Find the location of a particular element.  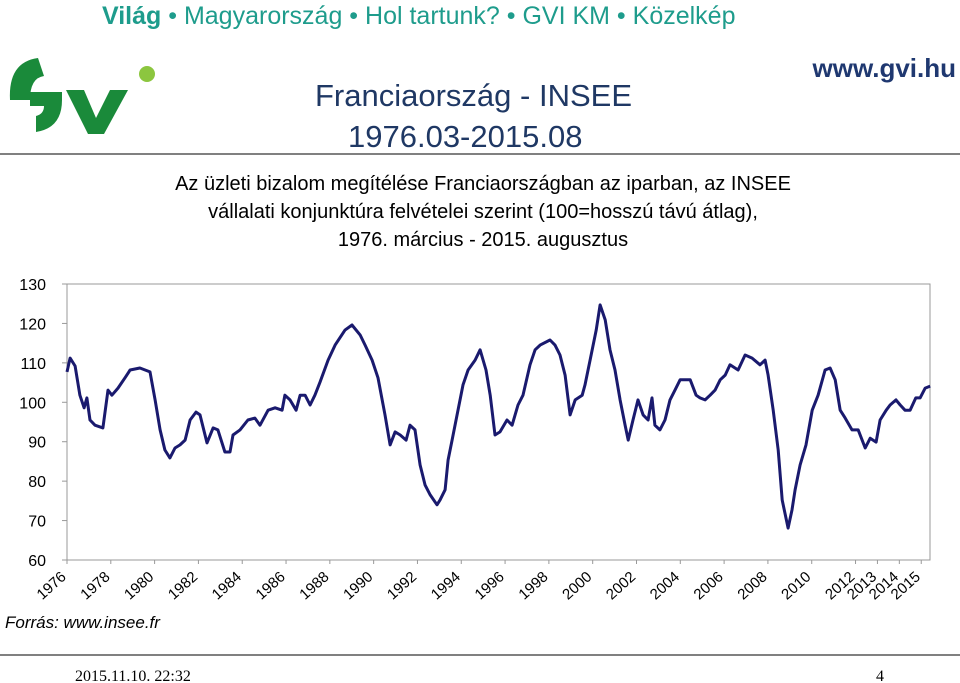

nav-item: Hol tartunk? is located at coordinates (432, 16).